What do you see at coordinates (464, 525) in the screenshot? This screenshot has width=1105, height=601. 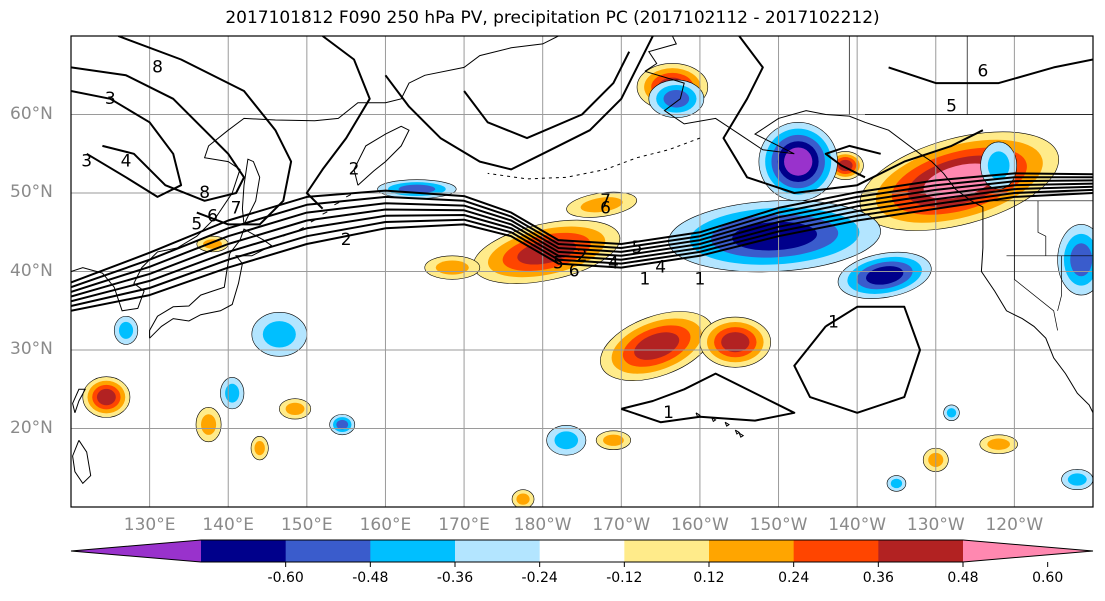 I see `lon-tick-label: 170°E` at bounding box center [464, 525].